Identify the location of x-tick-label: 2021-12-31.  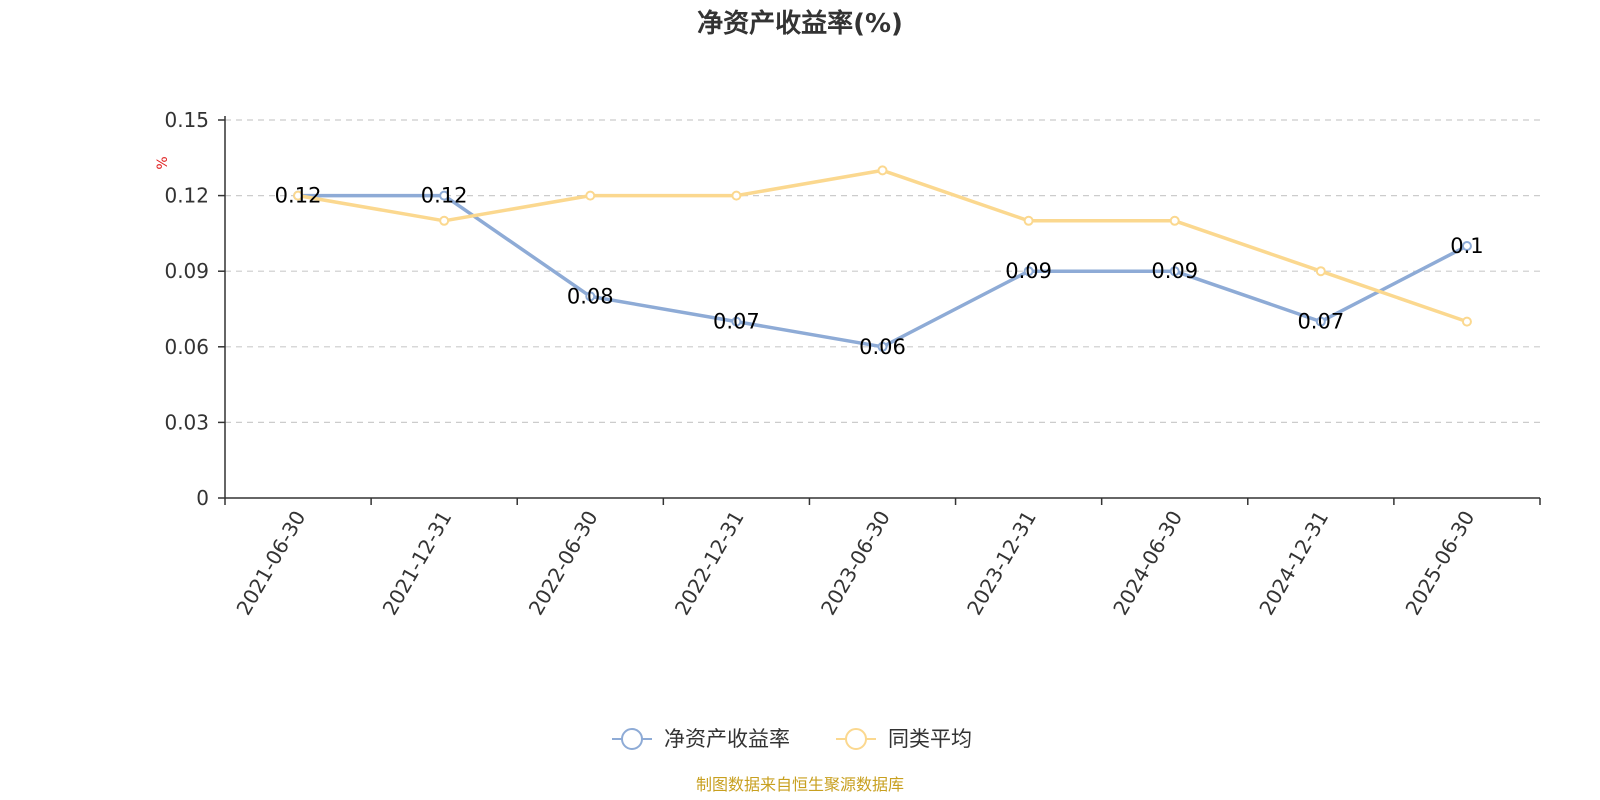
(417, 562).